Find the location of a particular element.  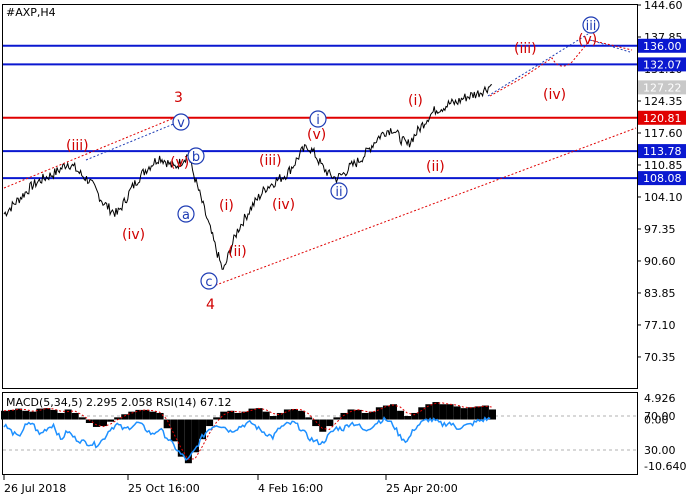

wave-label-red: (v) is located at coordinates (179, 163).